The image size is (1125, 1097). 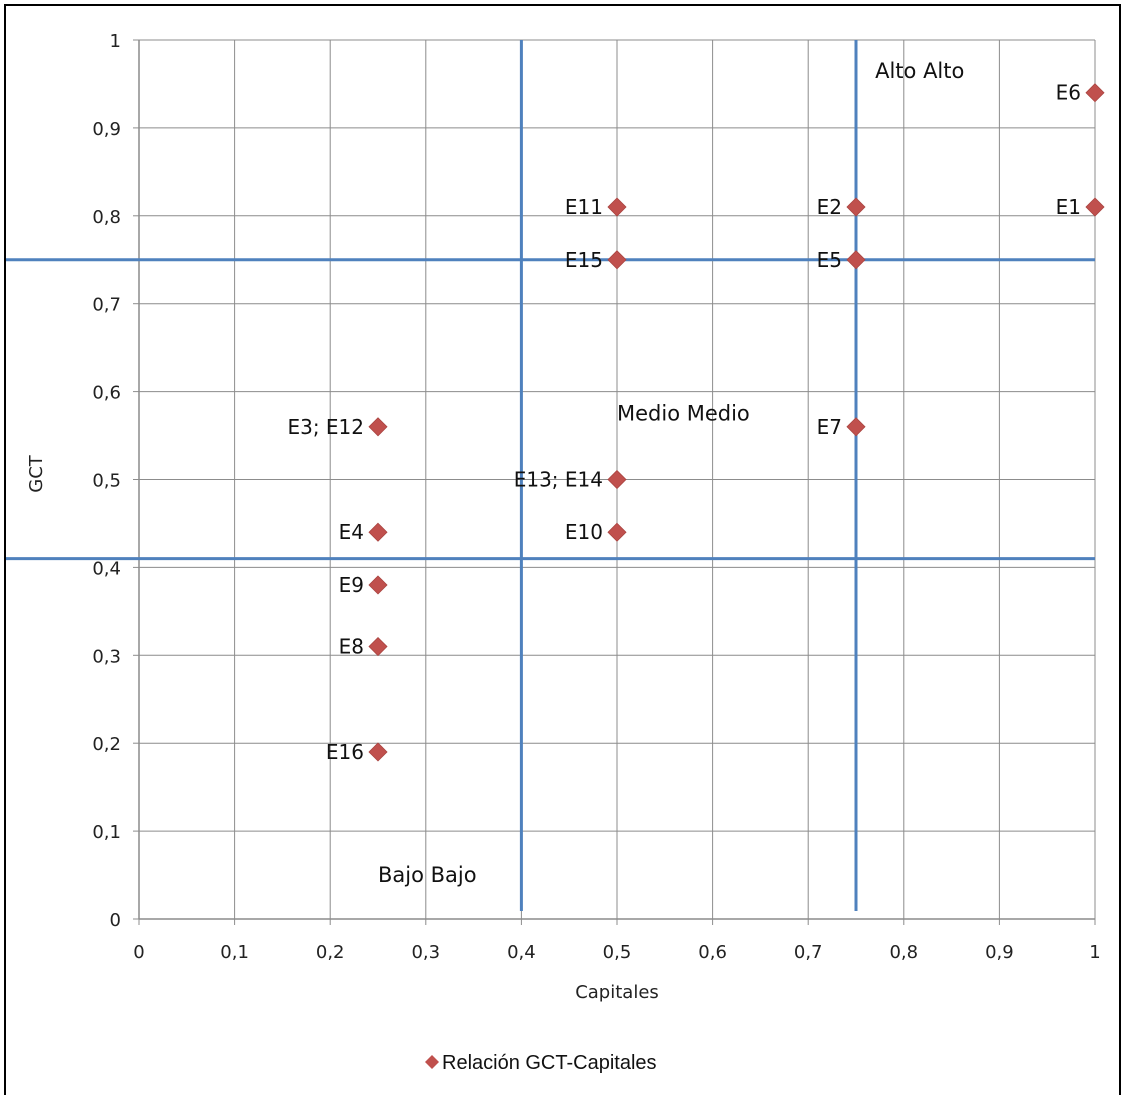 What do you see at coordinates (345, 752) in the screenshot?
I see `data-point-label: E16` at bounding box center [345, 752].